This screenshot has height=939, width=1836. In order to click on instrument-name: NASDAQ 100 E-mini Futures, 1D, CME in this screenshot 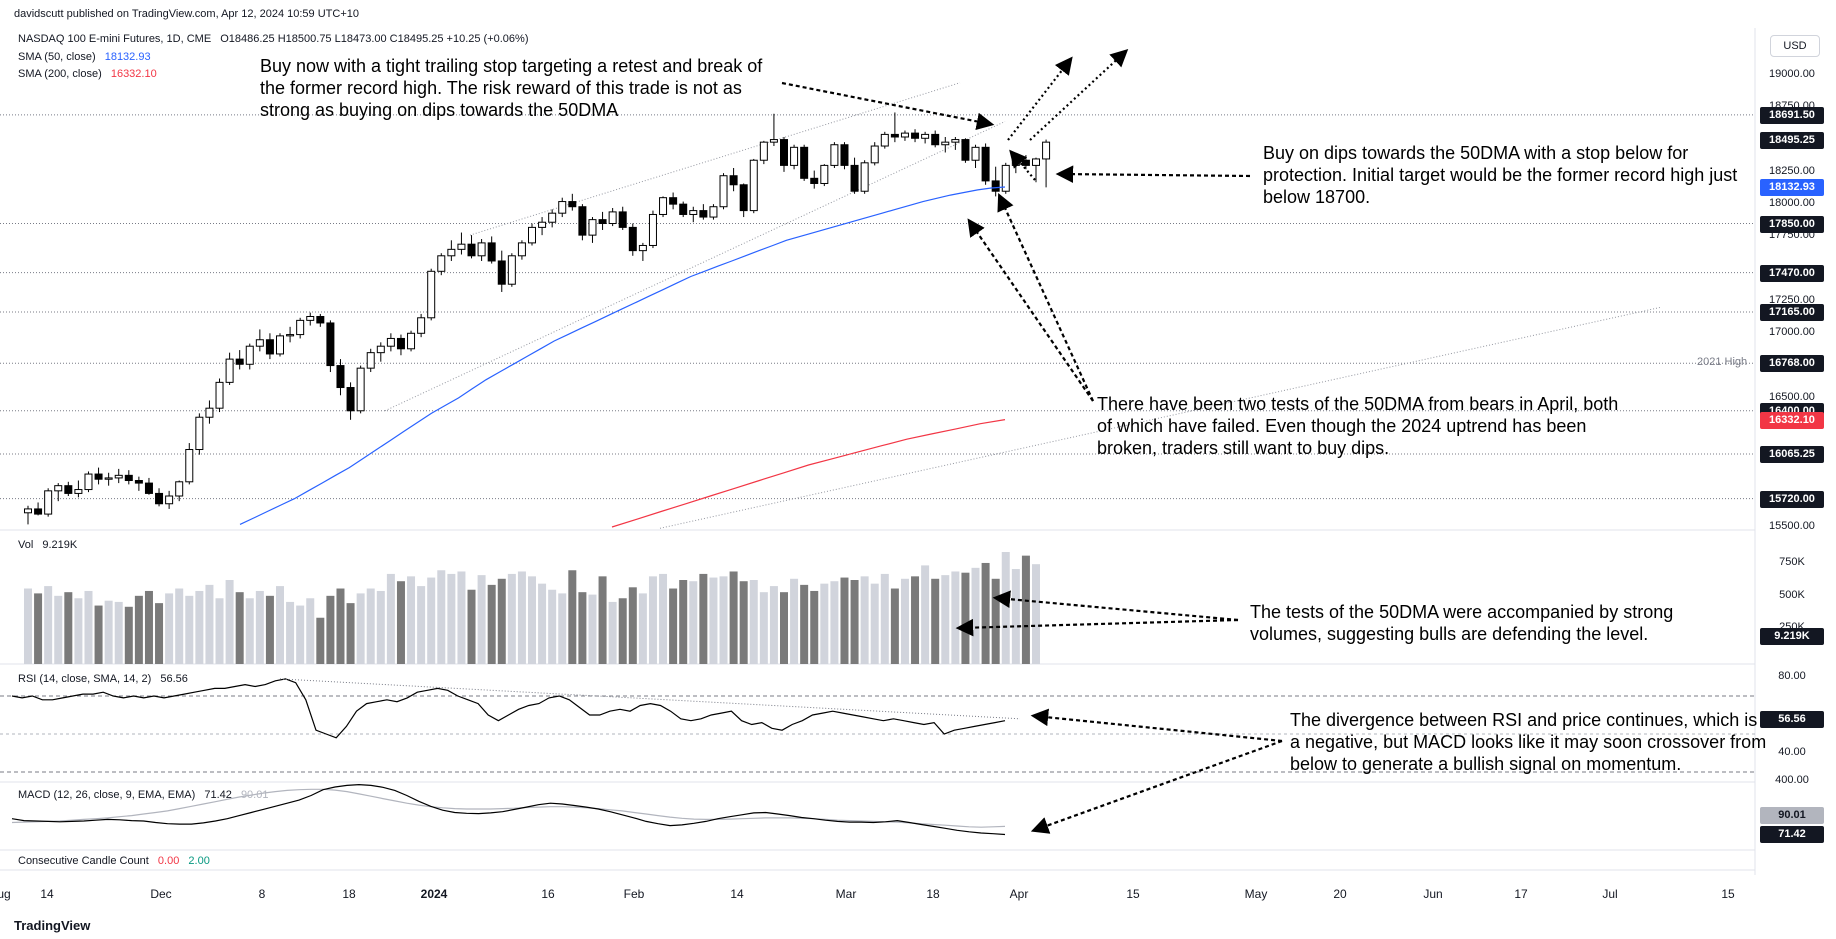, I will do `click(115, 39)`.